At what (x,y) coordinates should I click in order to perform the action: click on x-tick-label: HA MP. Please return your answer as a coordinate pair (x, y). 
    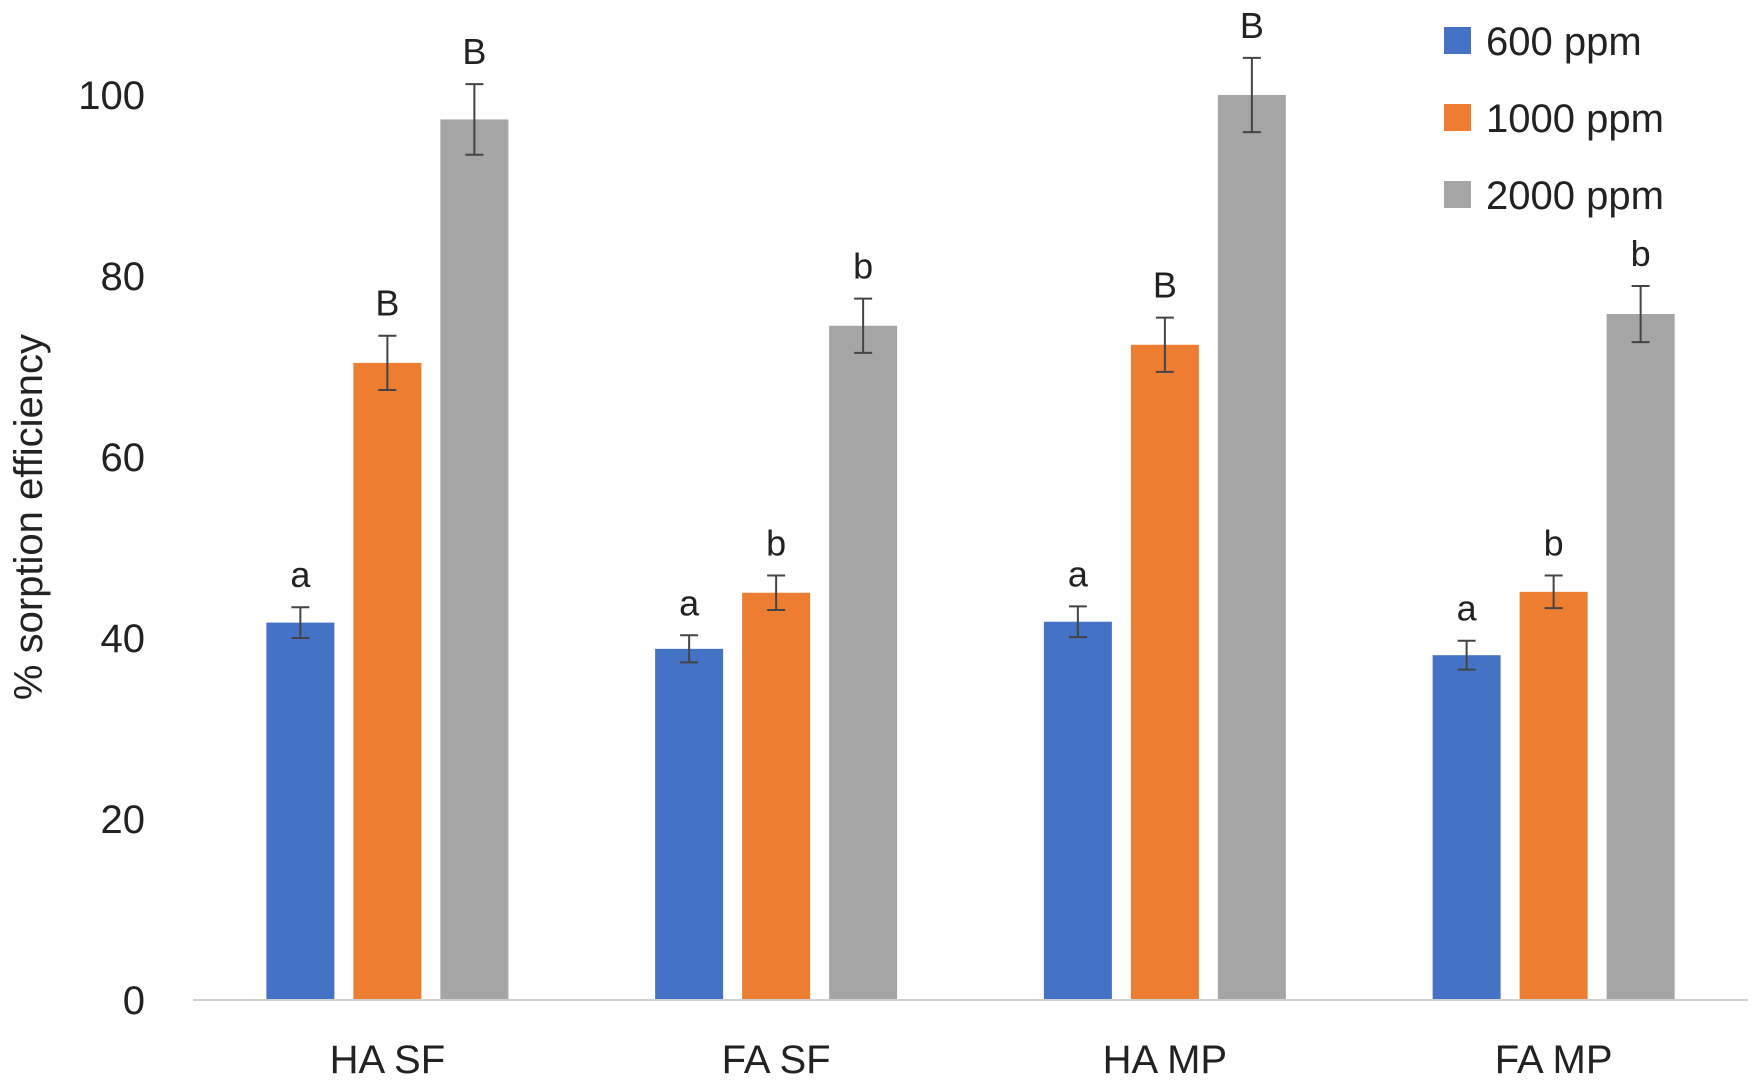
    Looking at the image, I should click on (1165, 1060).